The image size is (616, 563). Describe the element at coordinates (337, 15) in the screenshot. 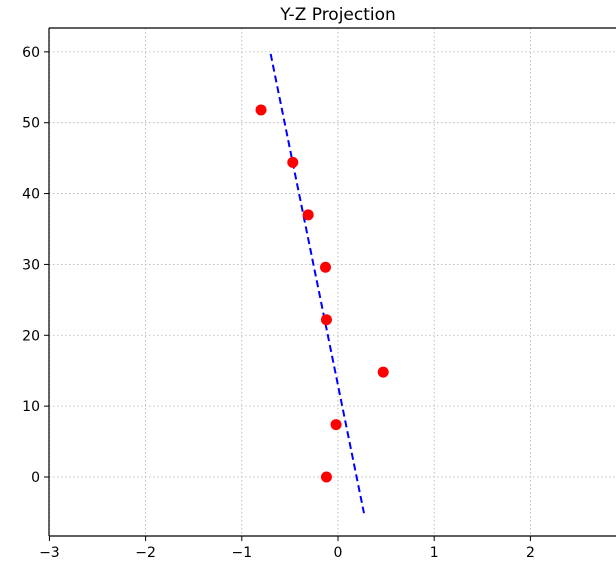

I see `chart-title: Y-Z Projection` at that location.